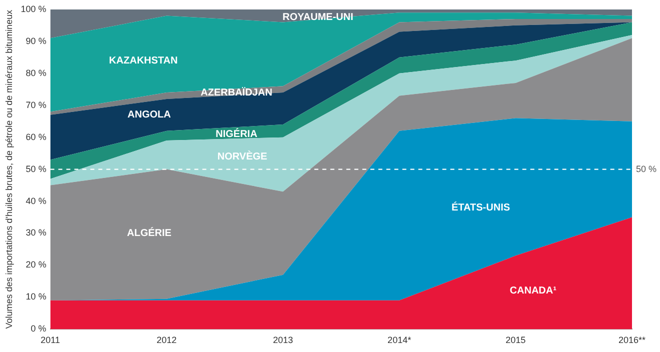 The image size is (660, 352). What do you see at coordinates (36, 265) in the screenshot?
I see `y-tick-label: 20 %` at bounding box center [36, 265].